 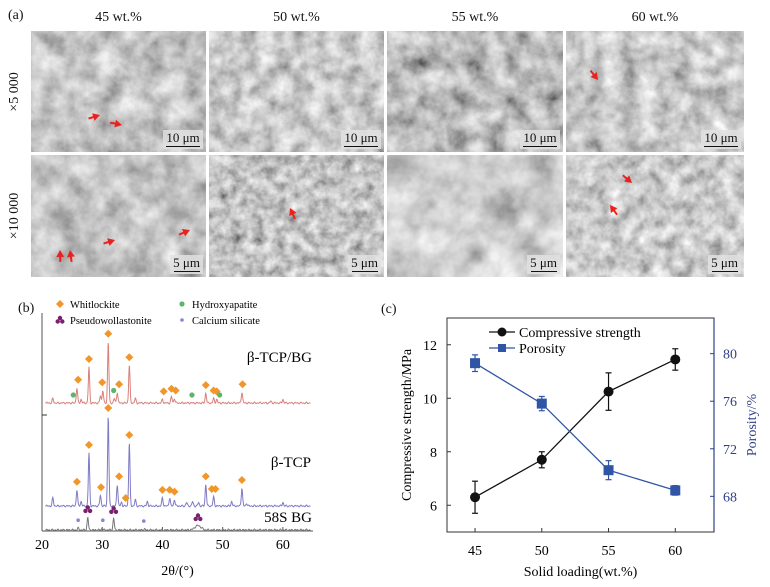 I want to click on legend-label: Hydroxyapatite, so click(x=225, y=305).